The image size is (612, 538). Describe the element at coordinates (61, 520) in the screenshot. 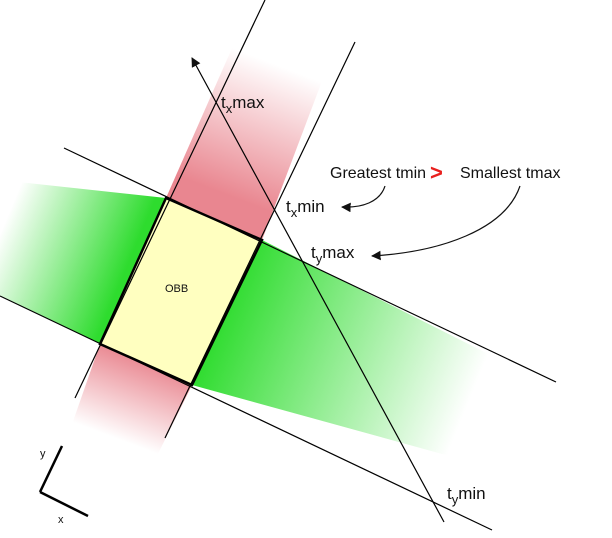

I see `axis-x-label: x` at that location.